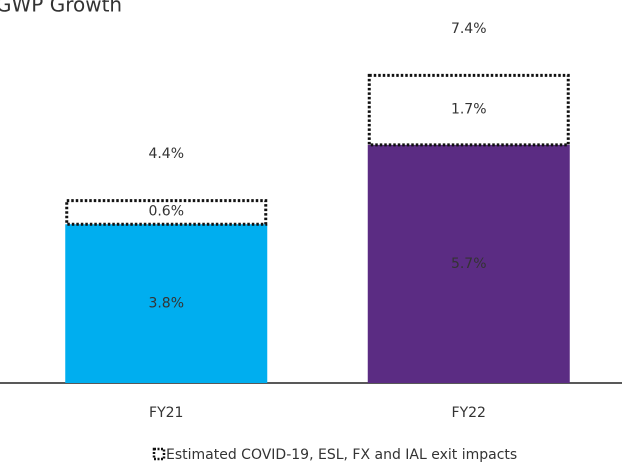  Describe the element at coordinates (166, 413) in the screenshot. I see `x-tick-label: FY21` at that location.